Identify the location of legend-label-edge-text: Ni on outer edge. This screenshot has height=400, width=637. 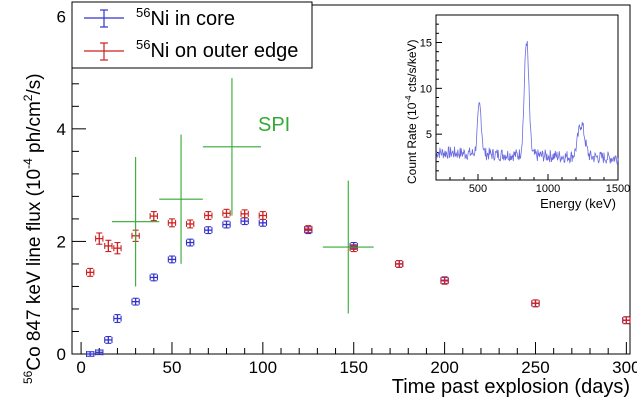
(224, 51).